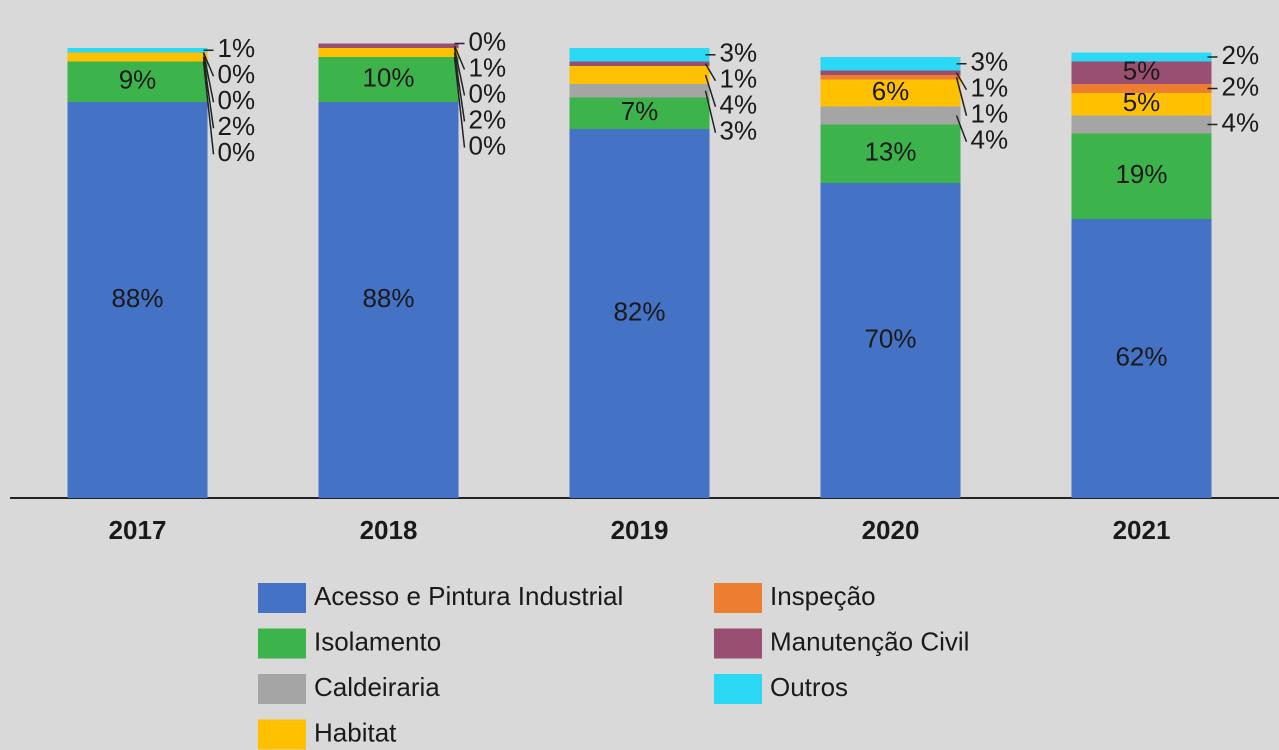 The image size is (1279, 750). I want to click on data-label: 82%, so click(639, 311).